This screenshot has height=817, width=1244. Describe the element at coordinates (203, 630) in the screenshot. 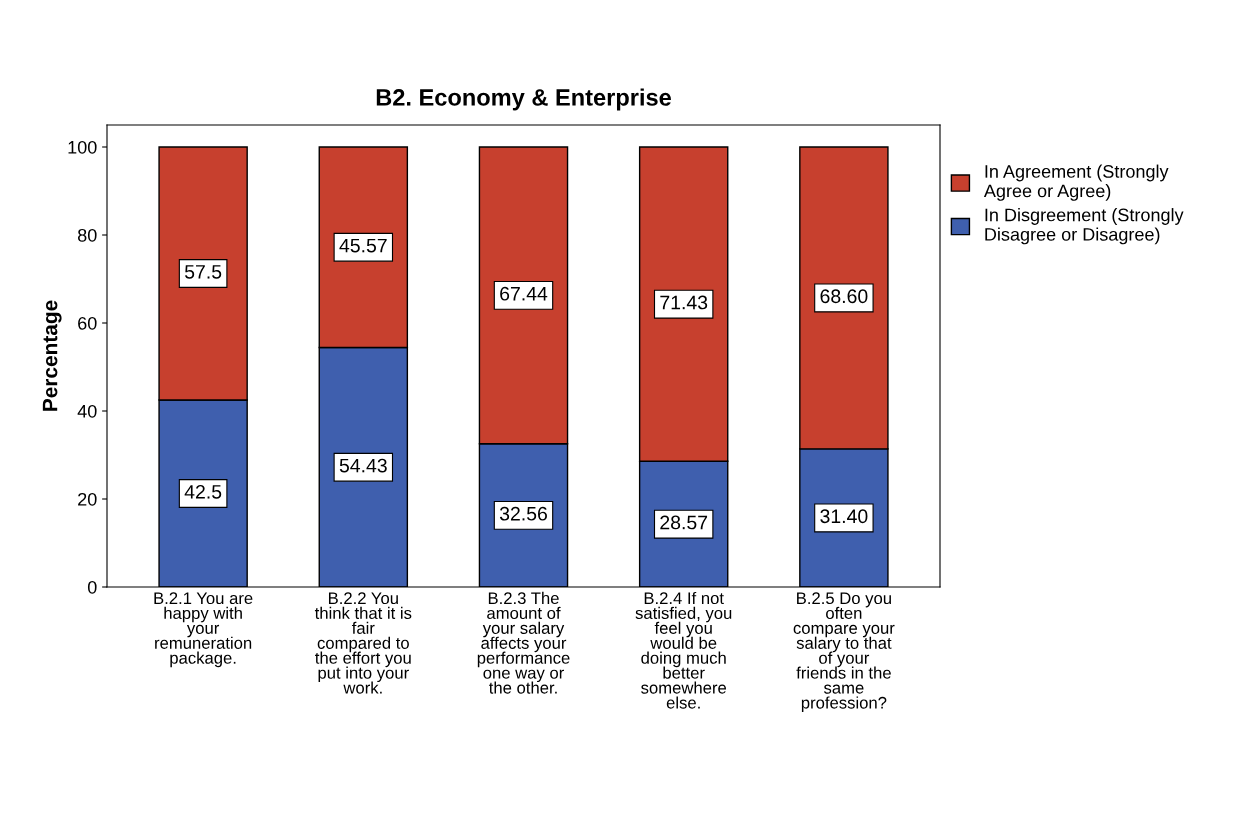

I see `x-tick-label: B.2.1 You are happy with your remuneration package.` at that location.